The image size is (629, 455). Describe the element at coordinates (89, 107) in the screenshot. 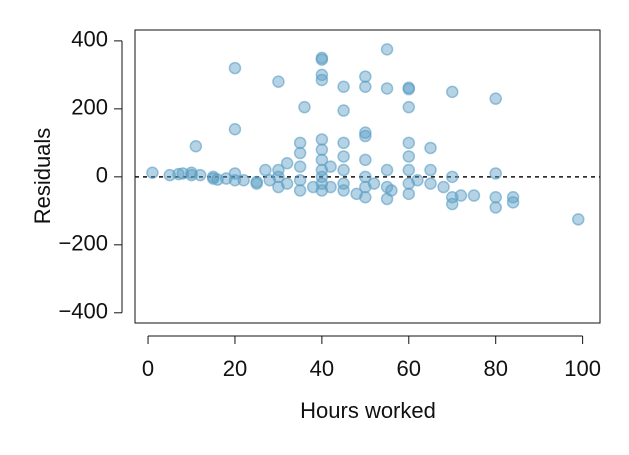

I see `y-tick-label: 200` at that location.